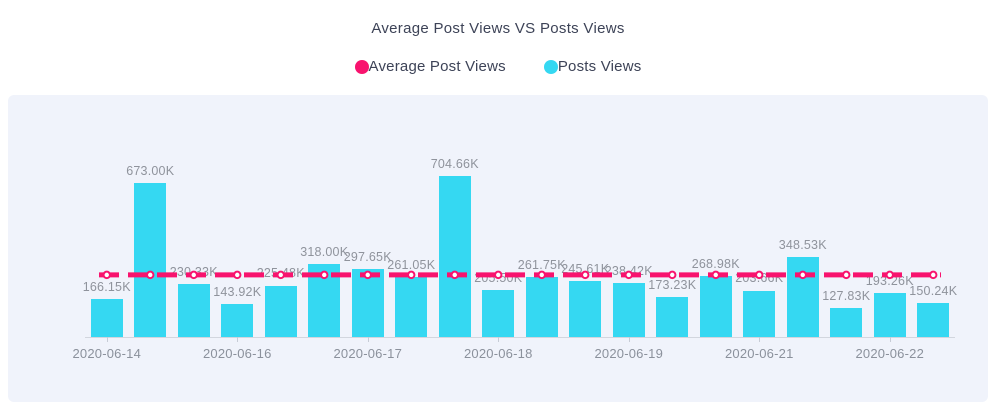 Image resolution: width=996 pixels, height=402 pixels. I want to click on bar-value-label: 704.66K, so click(454, 164).